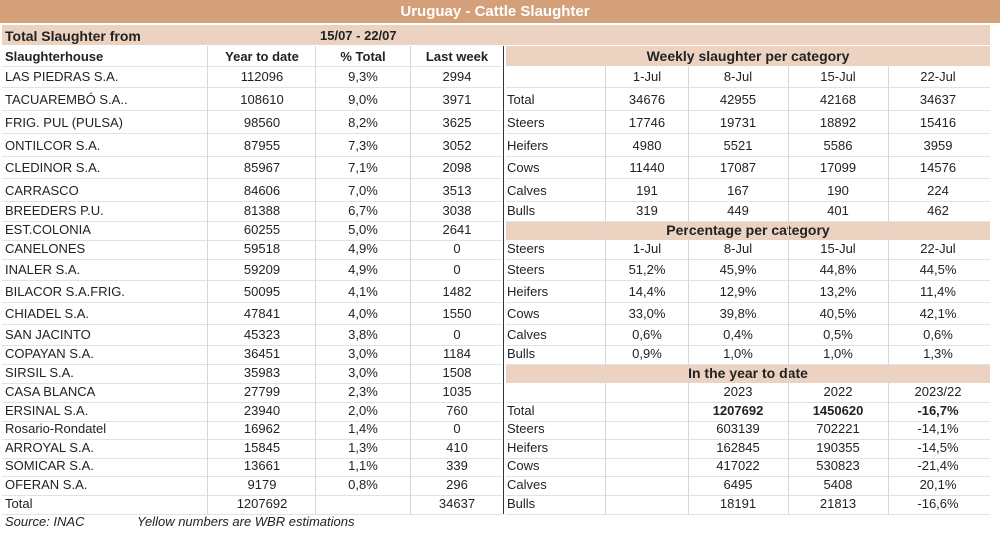 Image resolution: width=1000 pixels, height=537 pixels. I want to click on table-cell: 33,0%, so click(647, 313).